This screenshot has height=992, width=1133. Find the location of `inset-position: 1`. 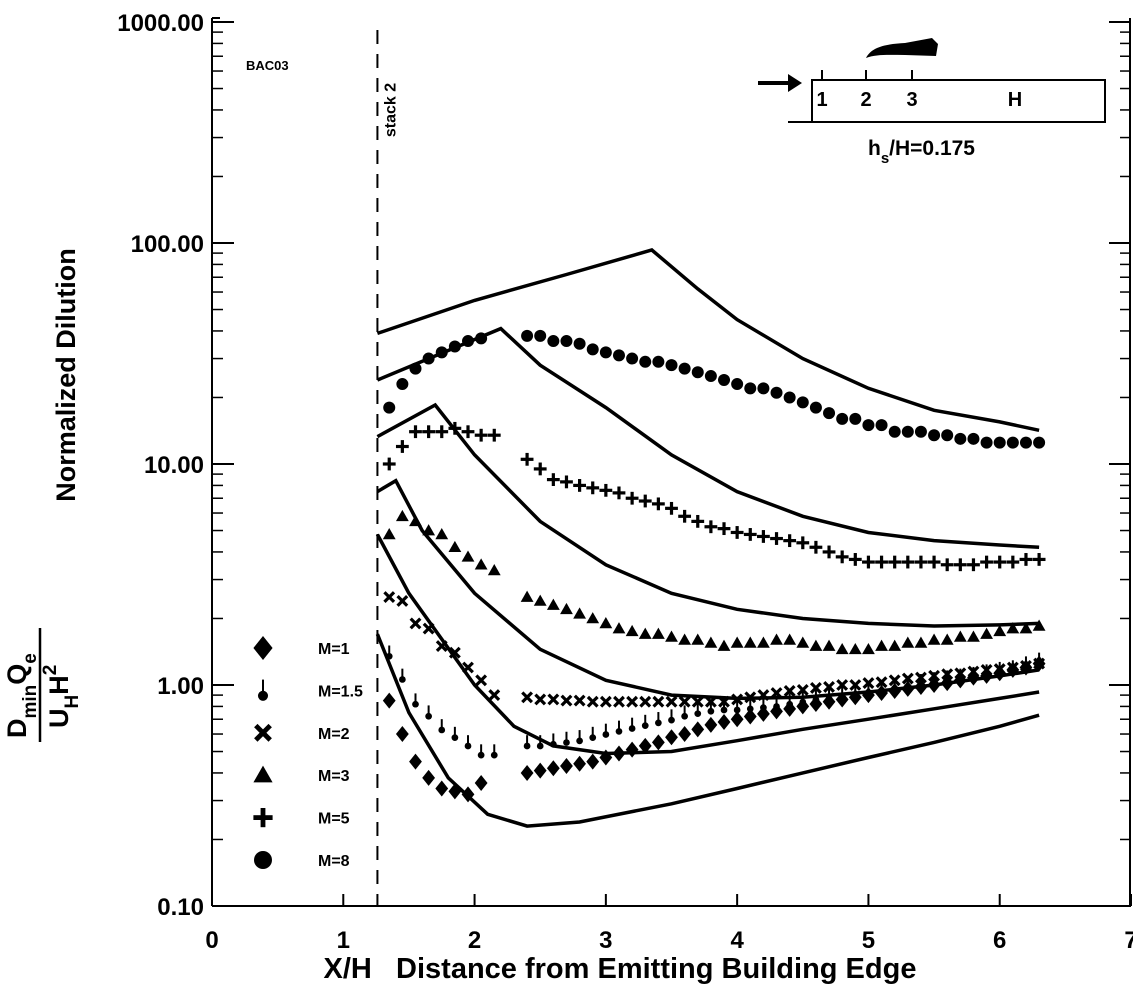

inset-position: 1 is located at coordinates (821, 100).